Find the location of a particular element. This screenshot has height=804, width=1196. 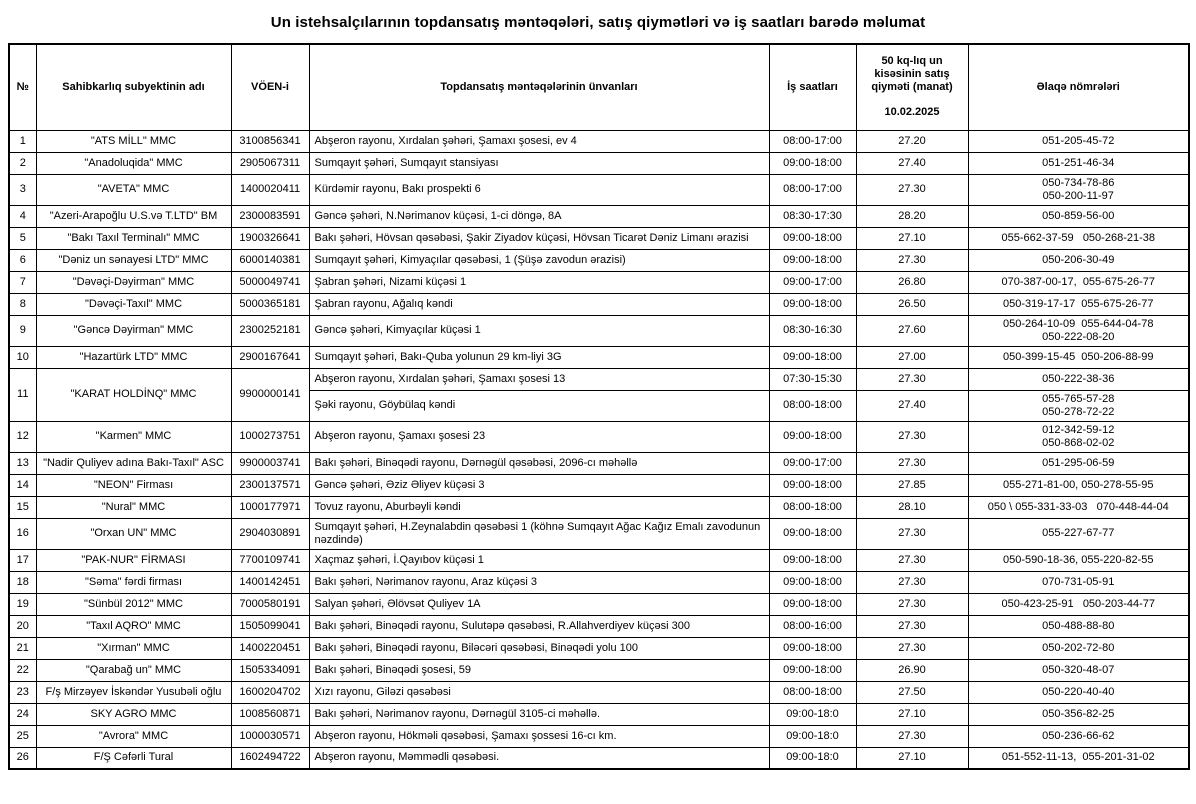

address-cell: Gəncə şəhəri, Əziz Əliyev küçəsi 3 is located at coordinates (539, 485).